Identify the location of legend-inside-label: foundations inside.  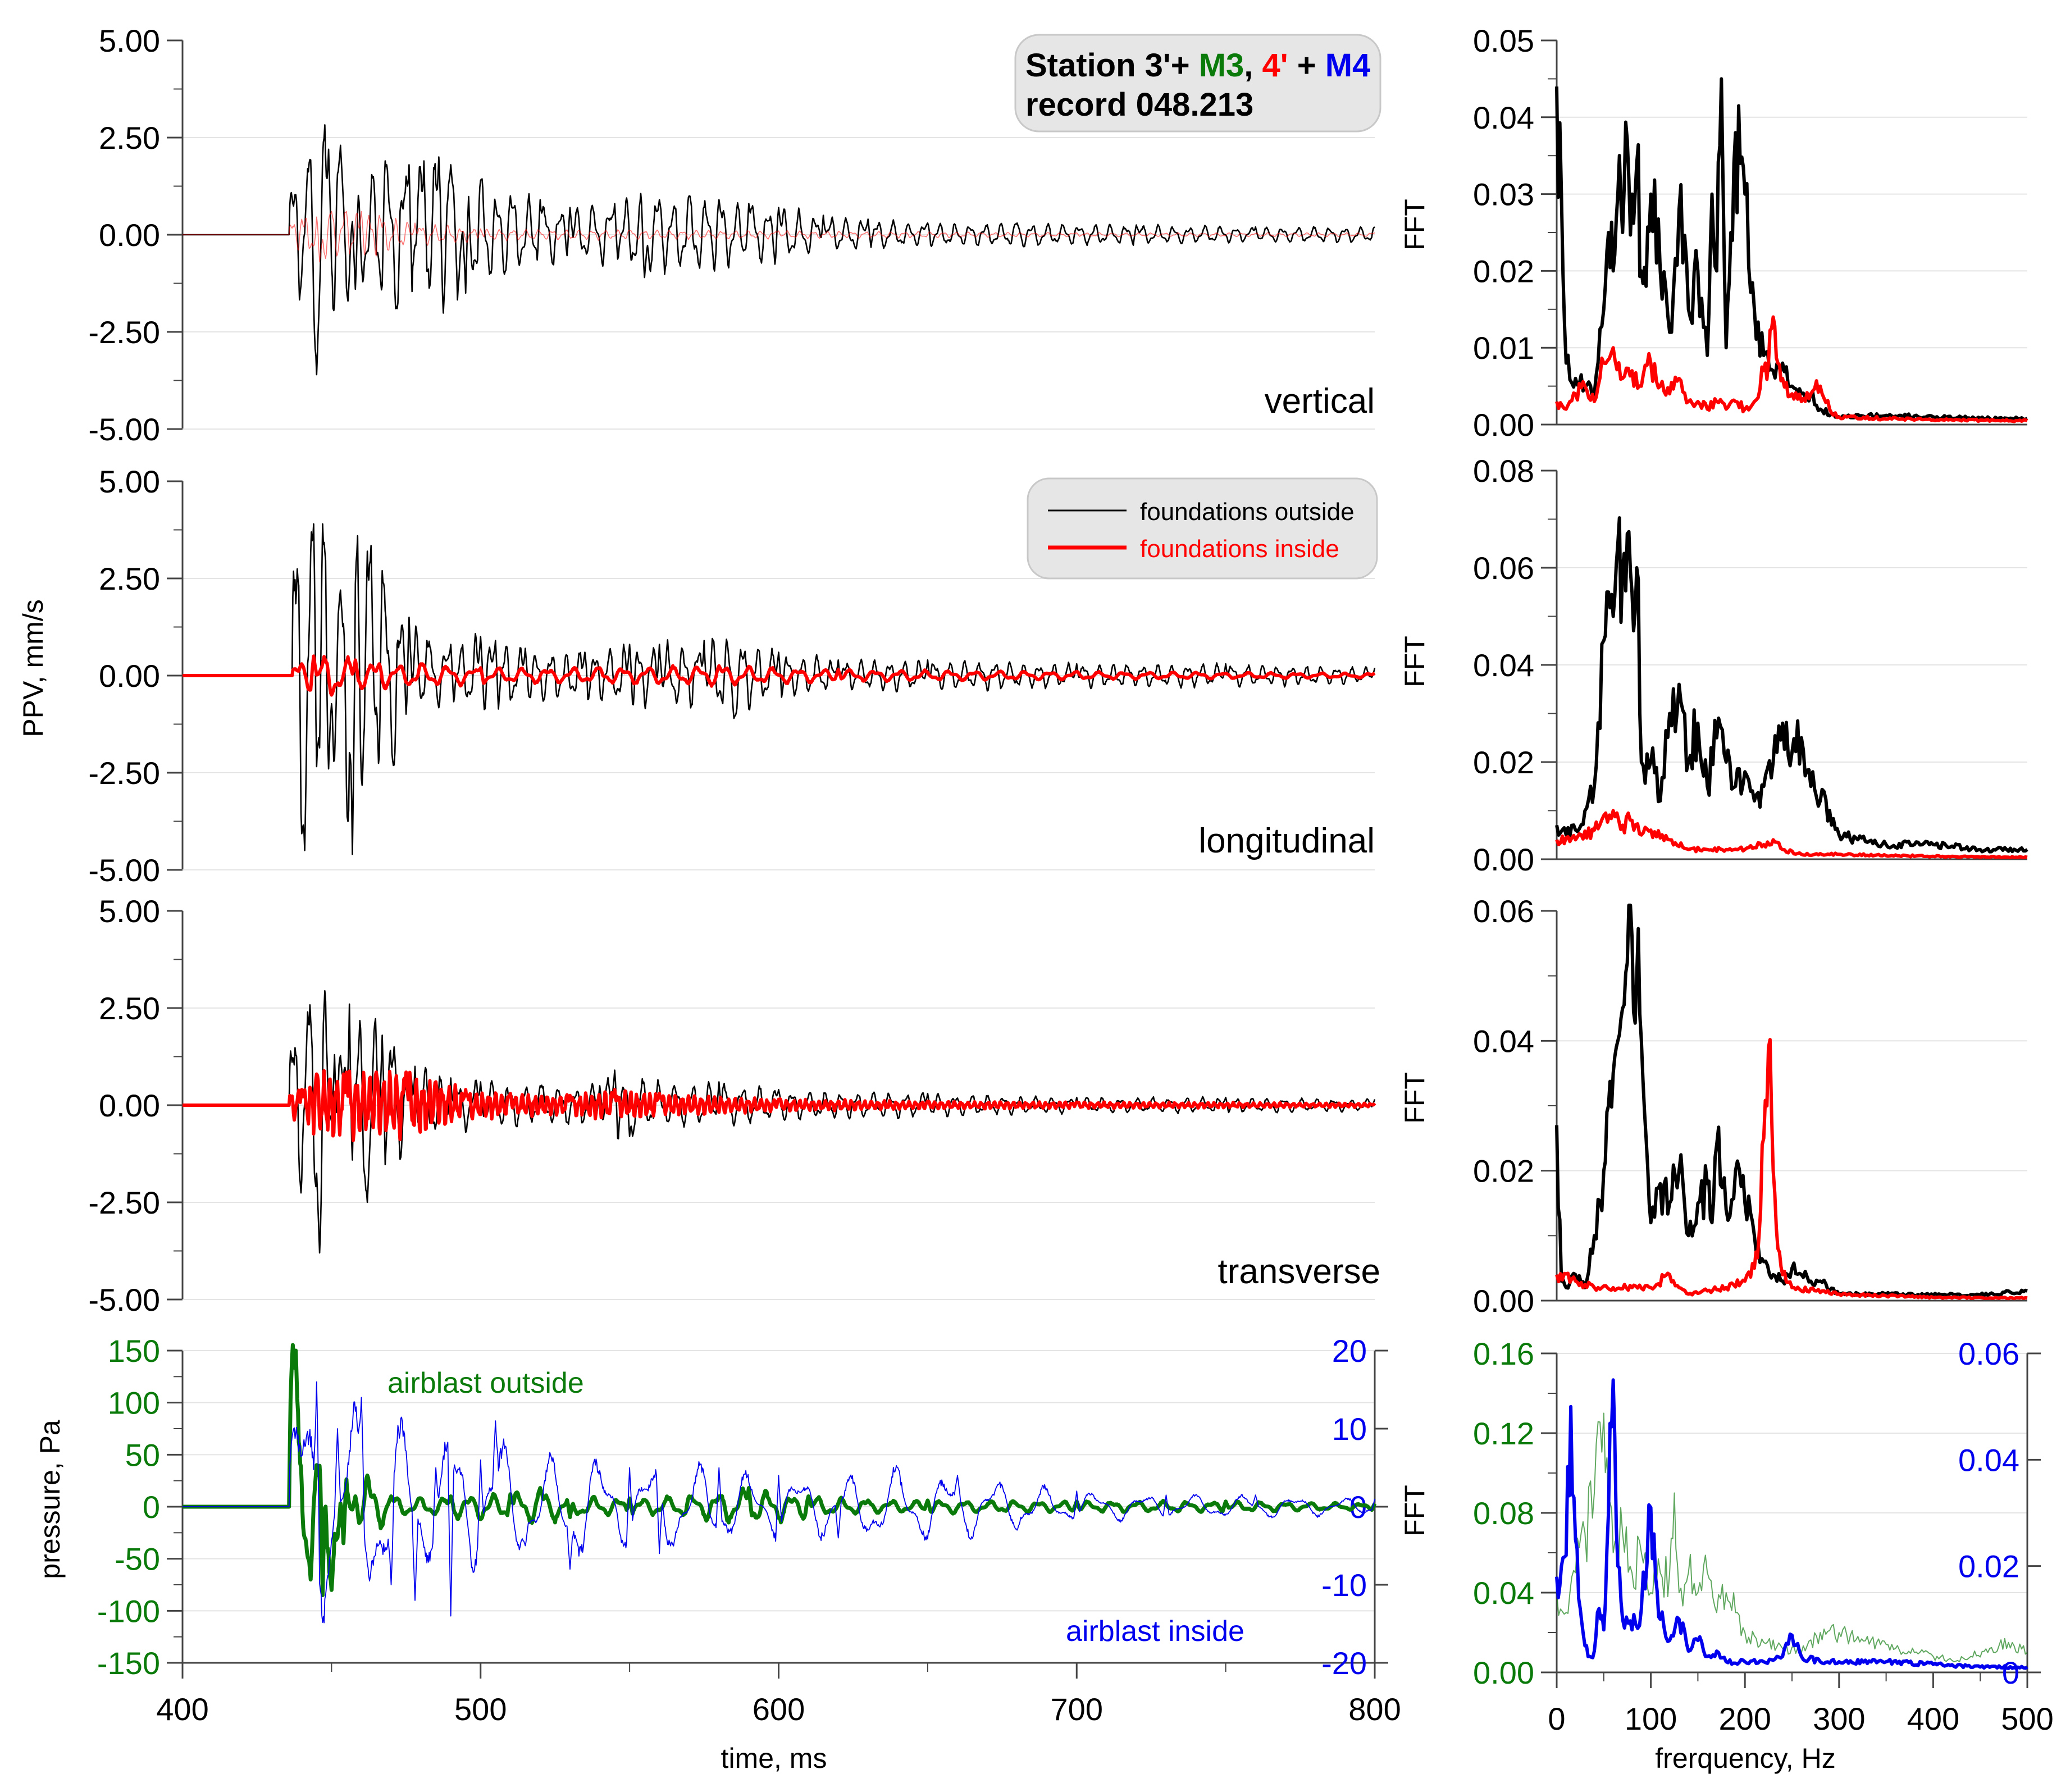
(1239, 549).